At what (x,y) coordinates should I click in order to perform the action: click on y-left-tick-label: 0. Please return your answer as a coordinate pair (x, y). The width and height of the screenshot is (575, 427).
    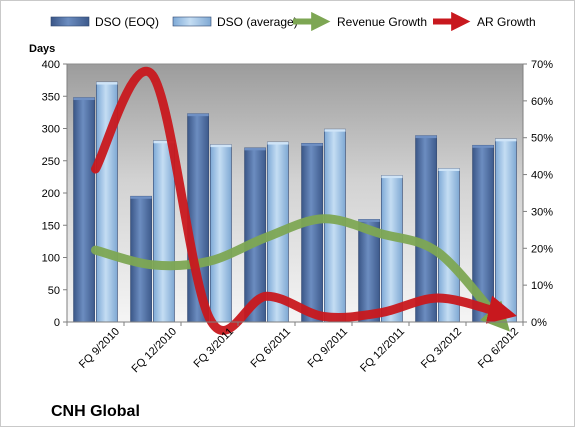
    Looking at the image, I should click on (57, 323).